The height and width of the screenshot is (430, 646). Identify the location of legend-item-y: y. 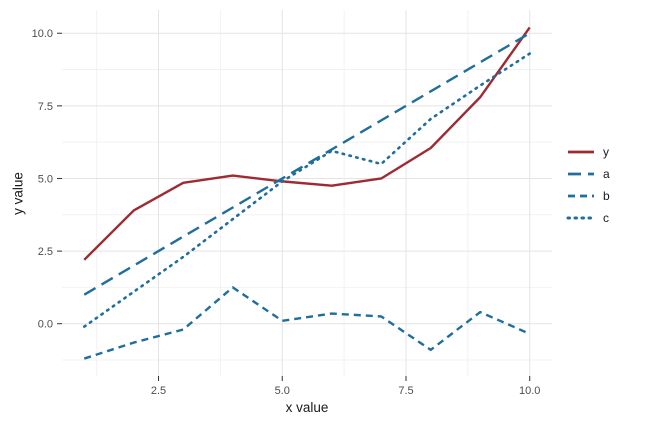
(588, 152).